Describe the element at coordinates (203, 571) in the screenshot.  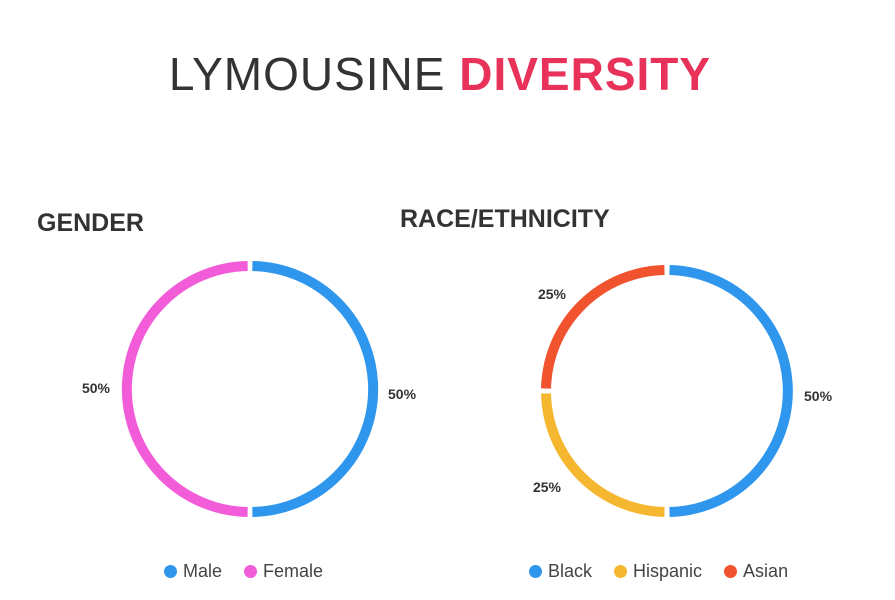
I see `legend-label-male: Male` at that location.